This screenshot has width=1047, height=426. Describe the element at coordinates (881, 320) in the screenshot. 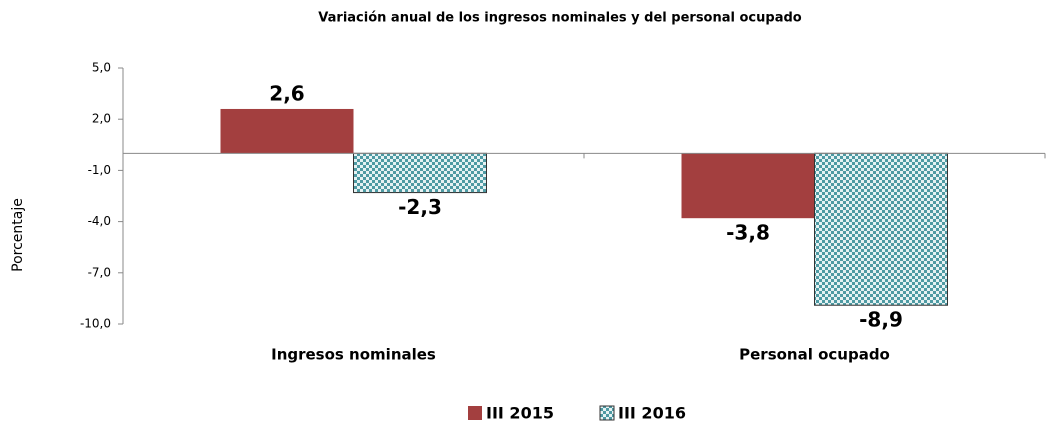

I see `value-label: -8,9` at that location.